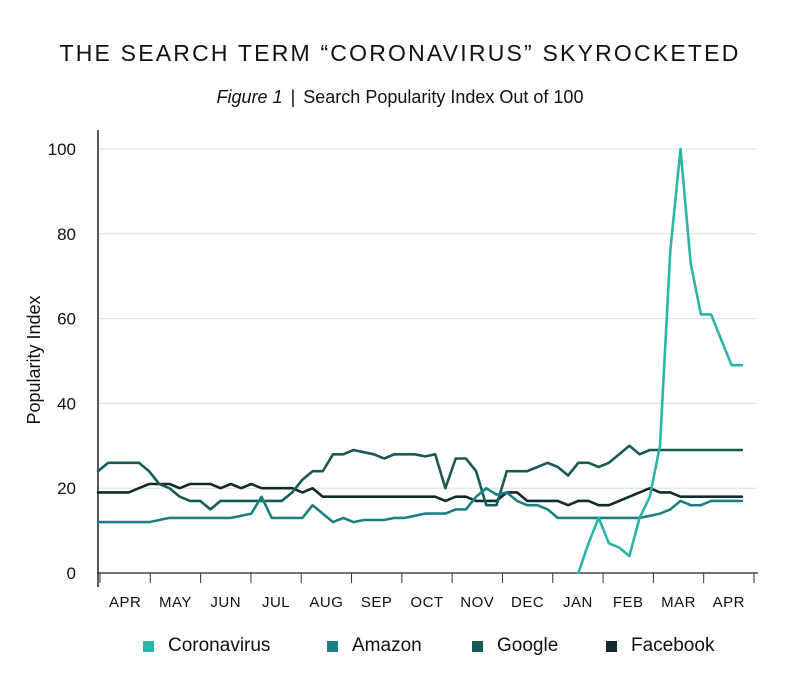 The image size is (800, 692). Describe the element at coordinates (219, 645) in the screenshot. I see `legend-label: Coronavirus` at that location.